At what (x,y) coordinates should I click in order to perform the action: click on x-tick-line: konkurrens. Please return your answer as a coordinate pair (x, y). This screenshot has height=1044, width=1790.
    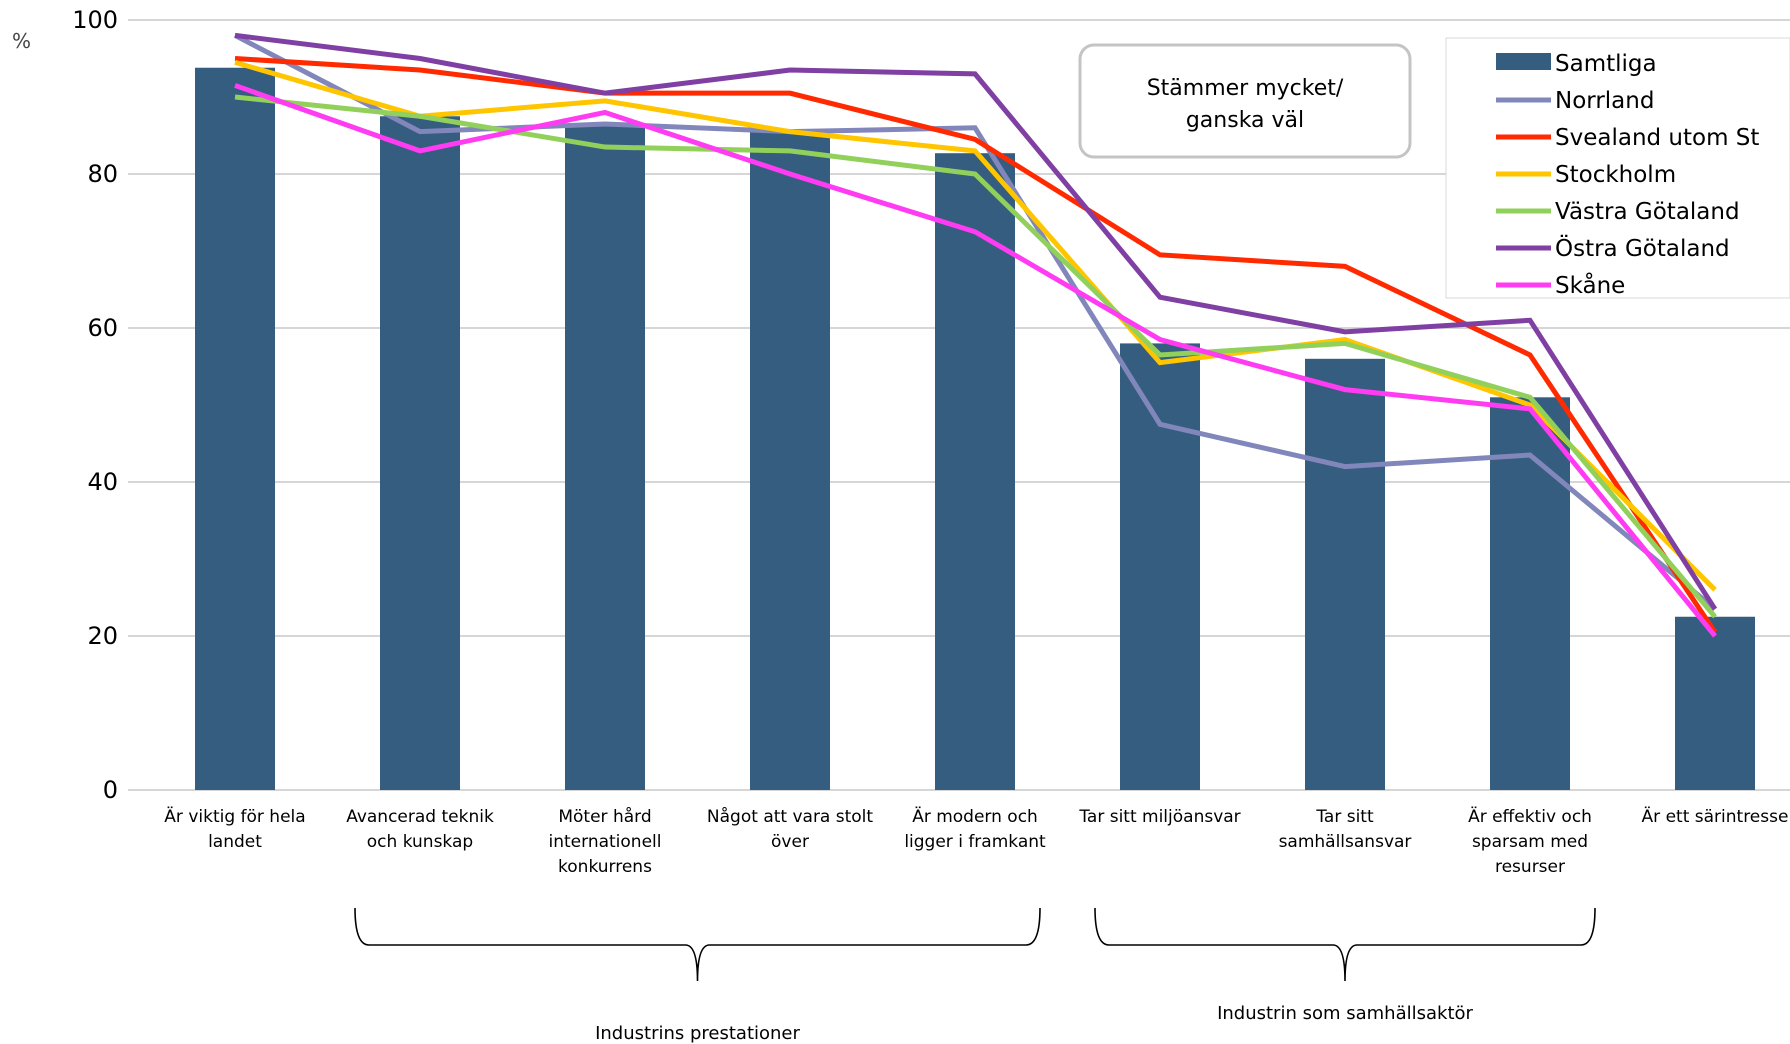
    Looking at the image, I should click on (605, 867).